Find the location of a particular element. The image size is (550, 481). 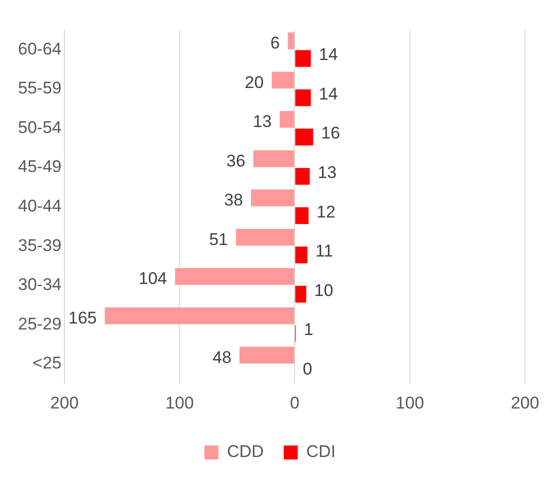

data-label: 104 is located at coordinates (153, 278).